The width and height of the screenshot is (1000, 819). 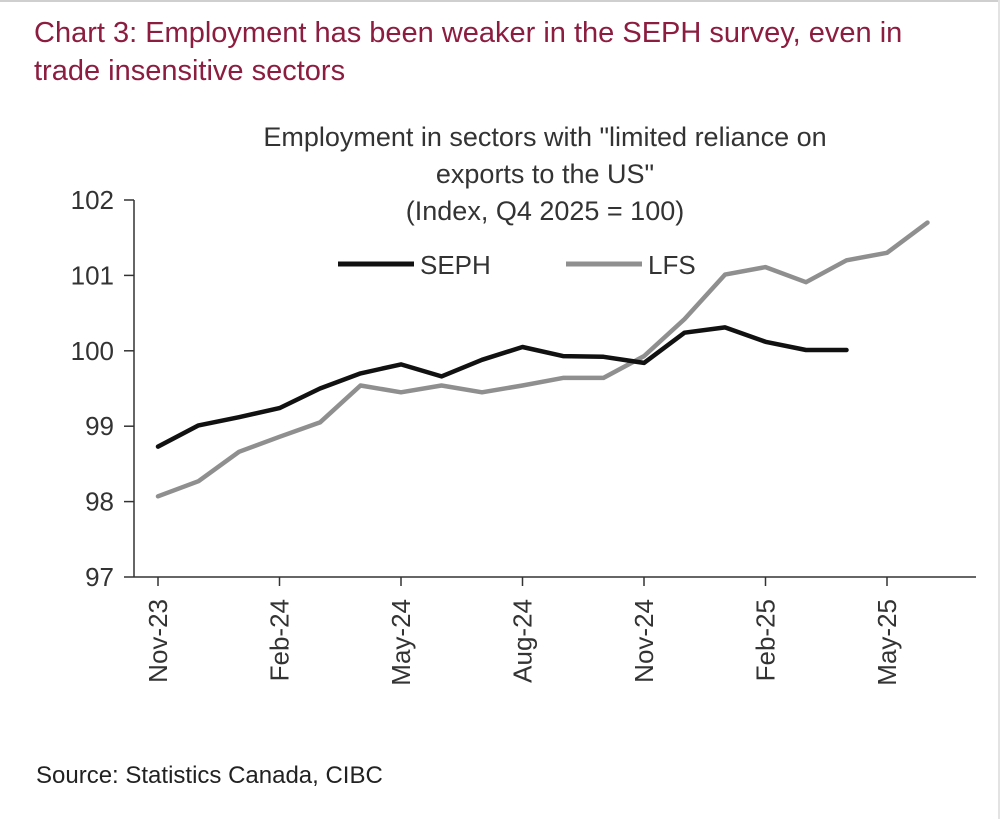 What do you see at coordinates (887, 642) in the screenshot?
I see `x-tick-label: May-25` at bounding box center [887, 642].